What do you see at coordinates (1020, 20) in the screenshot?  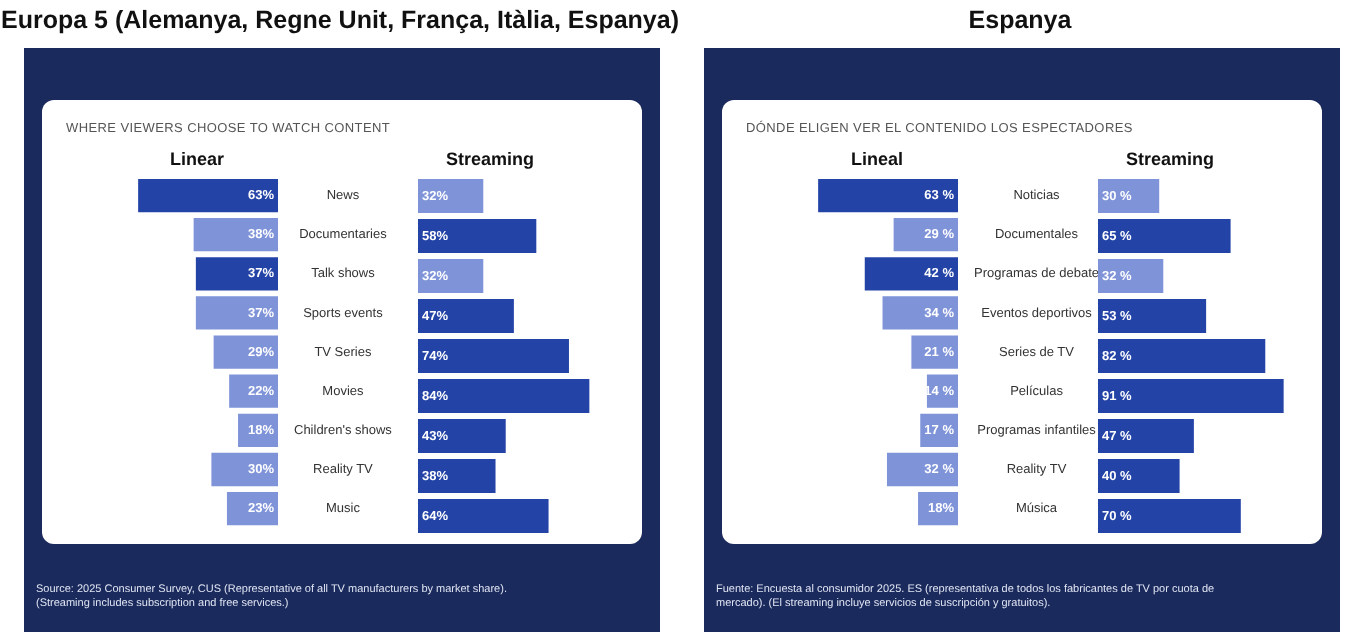 I see `text: Espanya` at bounding box center [1020, 20].